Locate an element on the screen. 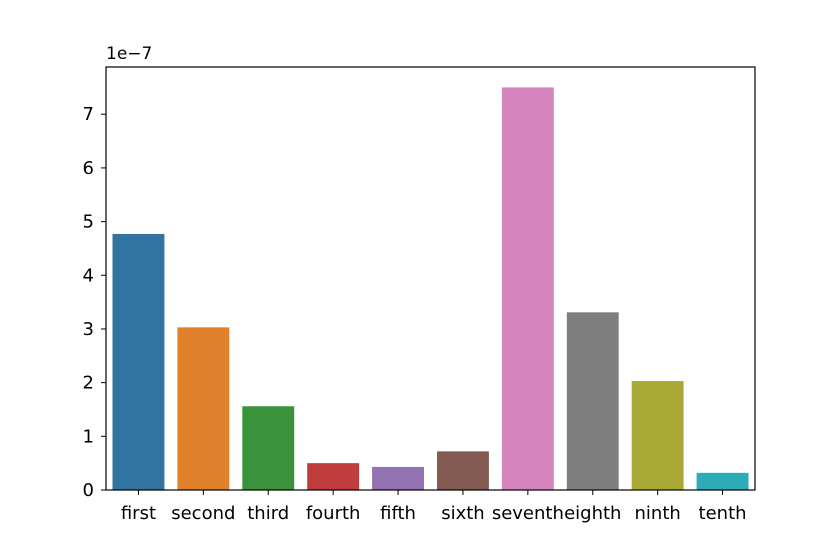  bar-first is located at coordinates (138, 361).